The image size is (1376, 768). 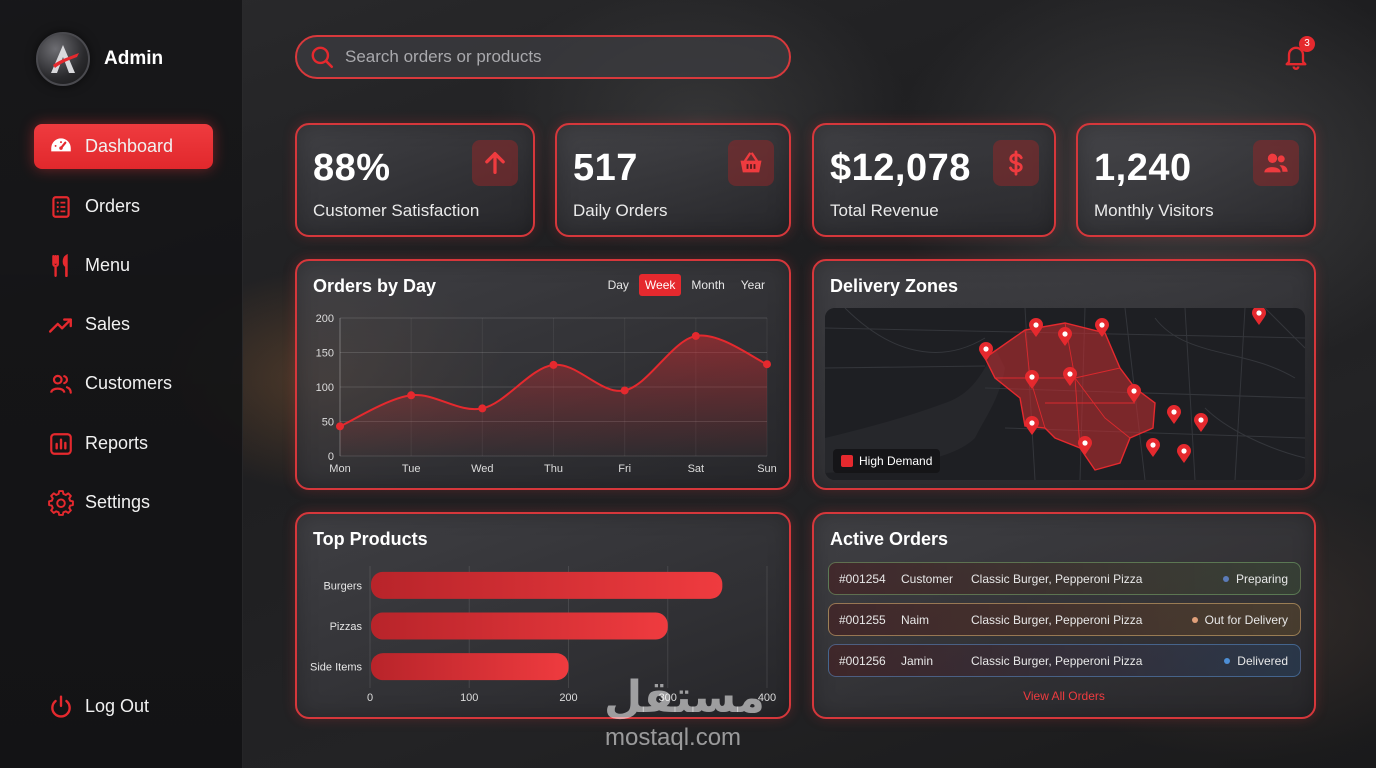 I want to click on stat-value: 517, so click(x=605, y=168).